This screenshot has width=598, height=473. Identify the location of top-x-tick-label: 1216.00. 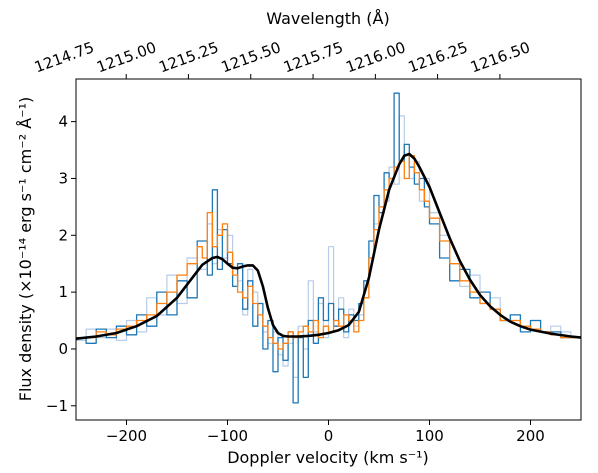
(375, 57).